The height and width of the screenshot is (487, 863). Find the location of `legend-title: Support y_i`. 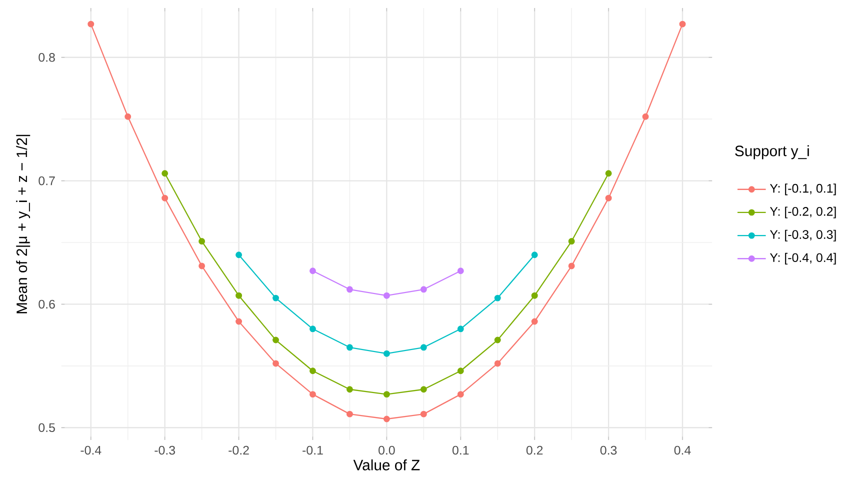

legend-title: Support y_i is located at coordinates (772, 152).